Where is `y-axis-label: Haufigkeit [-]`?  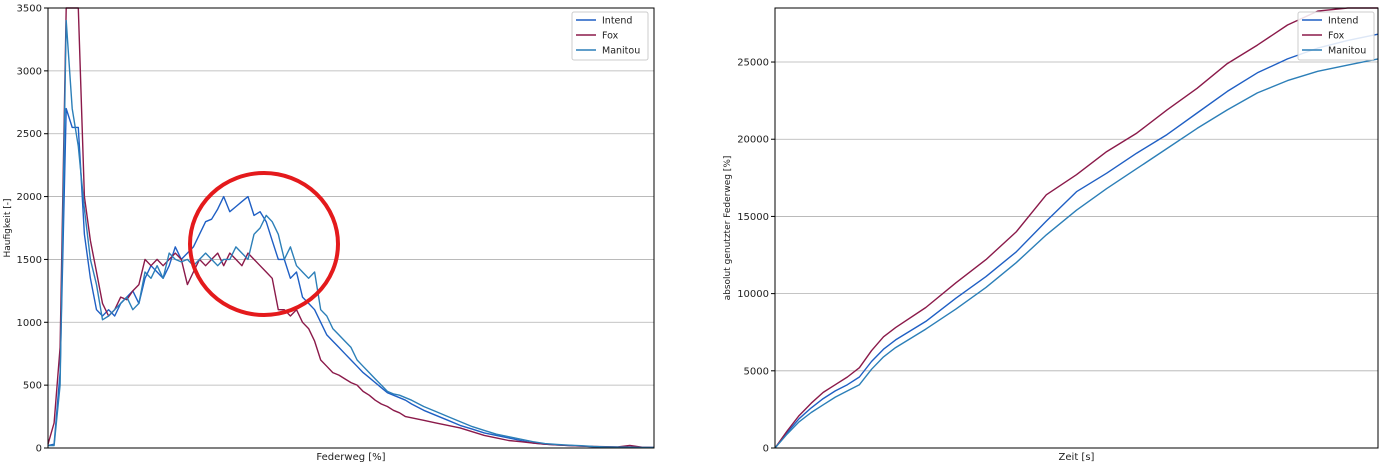
y-axis-label: Haufigkeit [-] is located at coordinates (8, 228).